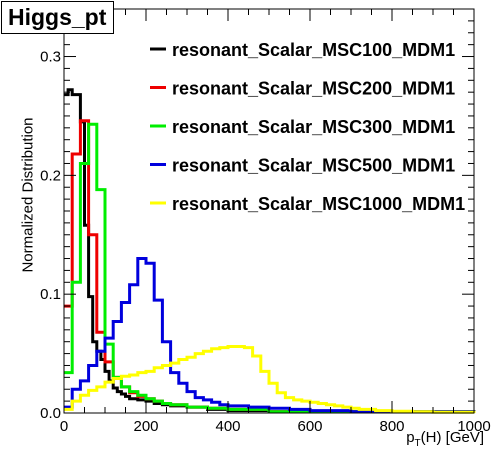 This screenshot has height=476, width=498. What do you see at coordinates (452, 437) in the screenshot?
I see `x-axis-label-rest: (H) [GeV]` at bounding box center [452, 437].